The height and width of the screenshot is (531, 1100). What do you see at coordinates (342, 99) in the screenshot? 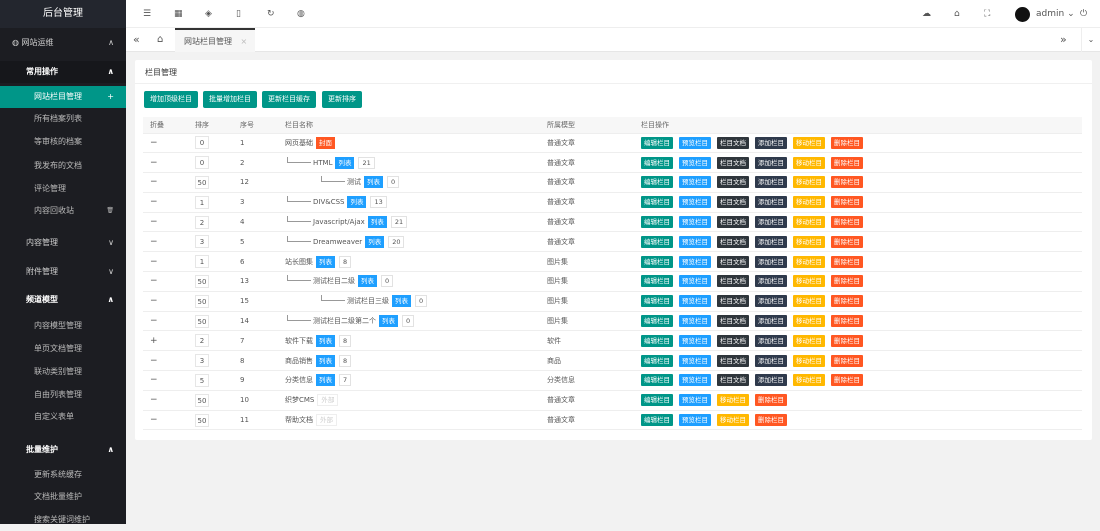
I see `update-order-button: 更新排序` at bounding box center [342, 99].